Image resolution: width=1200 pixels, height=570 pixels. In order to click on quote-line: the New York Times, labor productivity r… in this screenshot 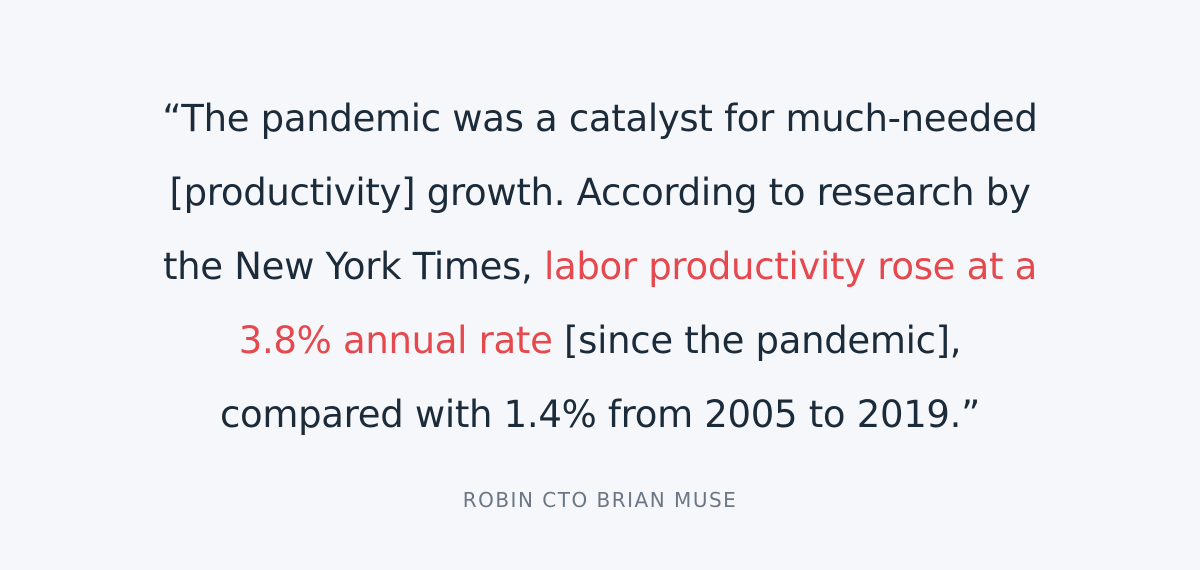, I will do `click(600, 267)`.